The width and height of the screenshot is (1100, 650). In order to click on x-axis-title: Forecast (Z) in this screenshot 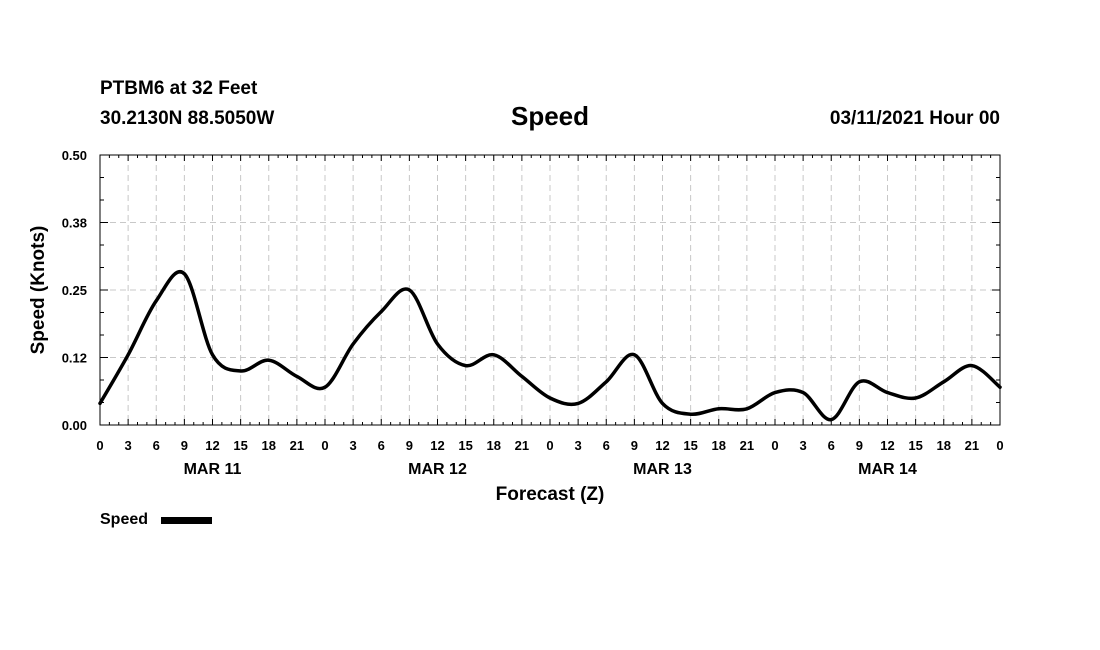, I will do `click(550, 494)`.